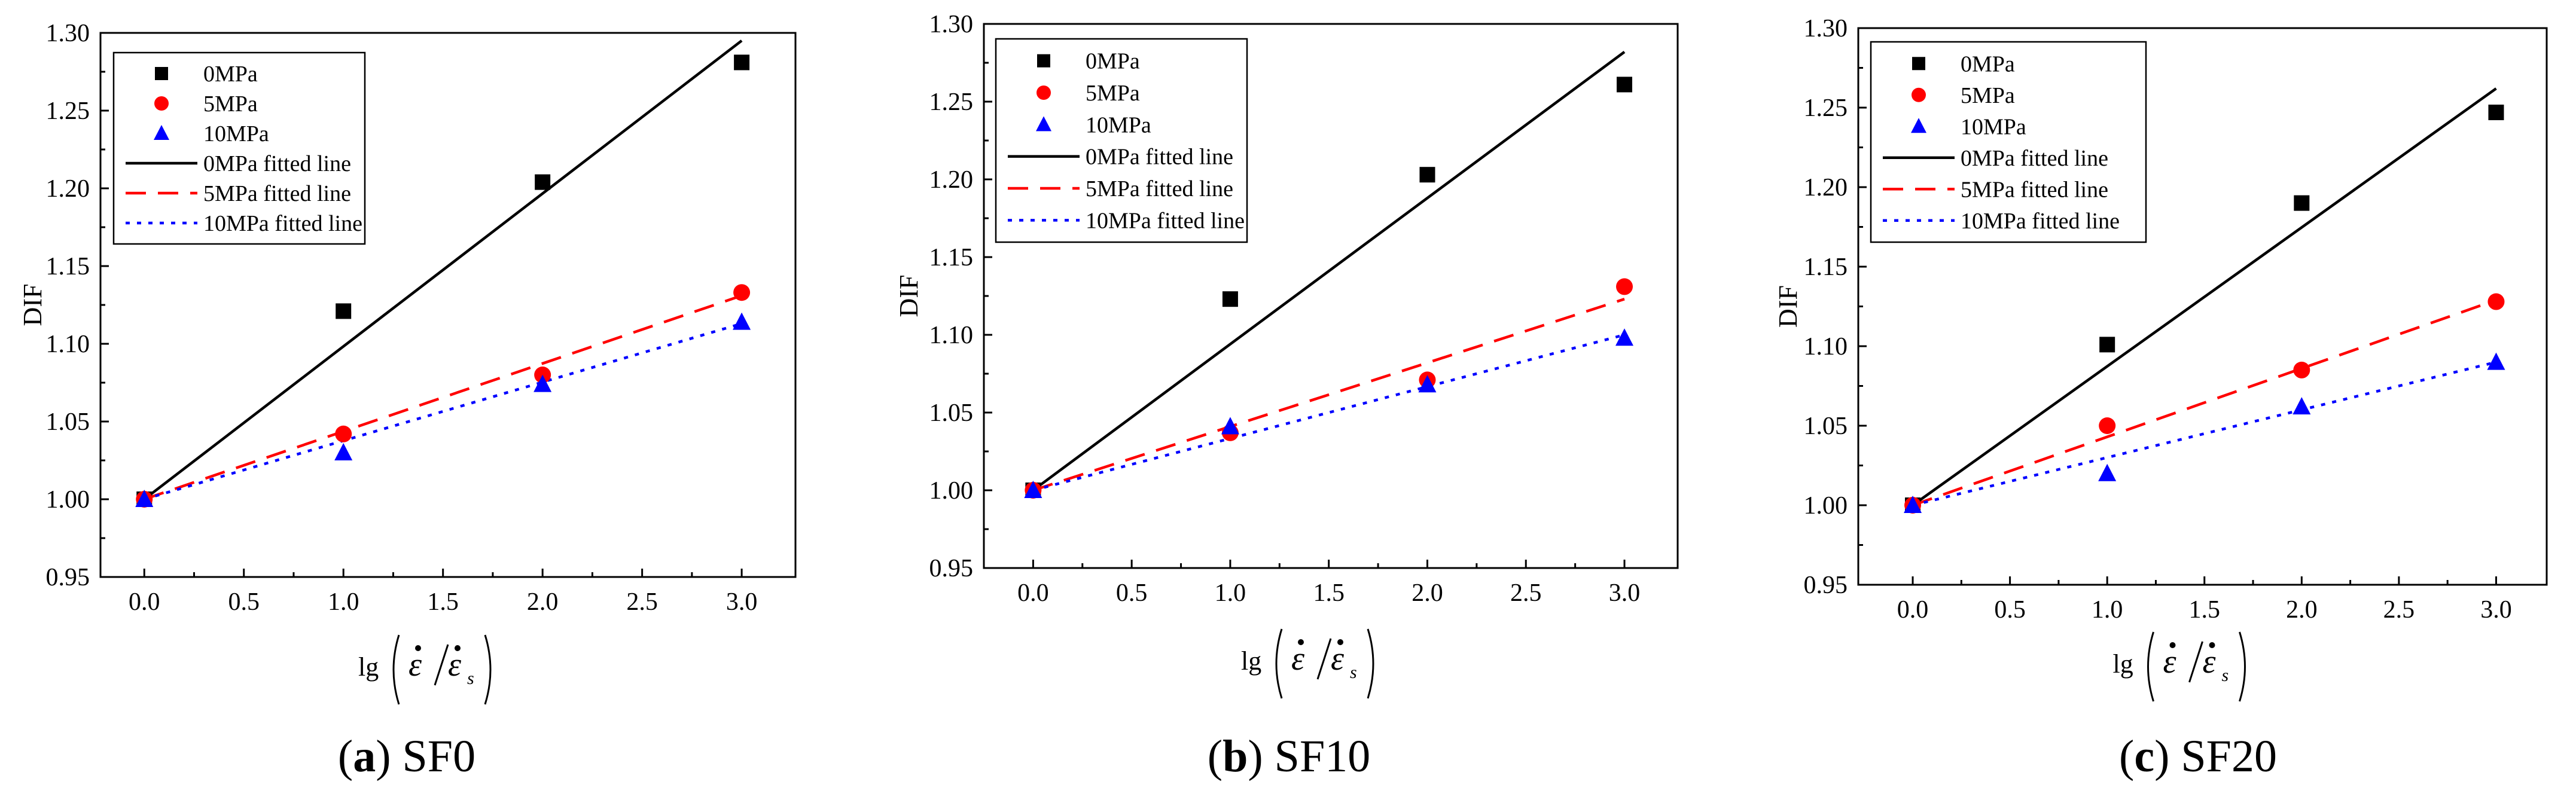 The width and height of the screenshot is (2576, 800). Describe the element at coordinates (1317, 756) in the screenshot. I see `caption-name: SF10` at that location.